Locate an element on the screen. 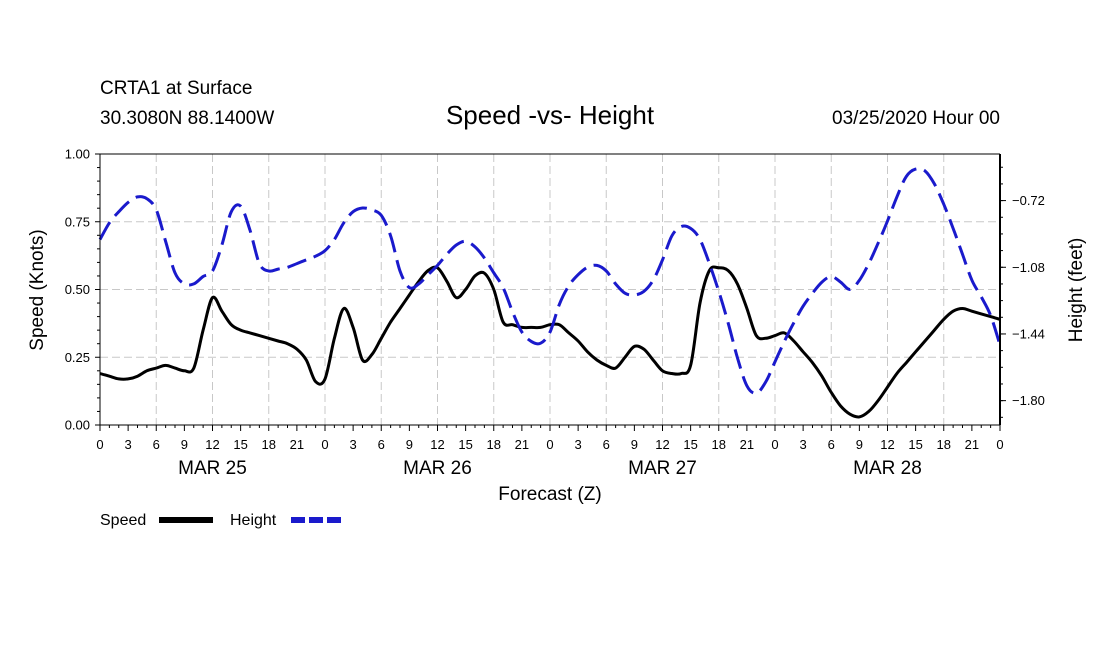 The image size is (1100, 650). y2-tick-label: −1.44 is located at coordinates (1028, 333).